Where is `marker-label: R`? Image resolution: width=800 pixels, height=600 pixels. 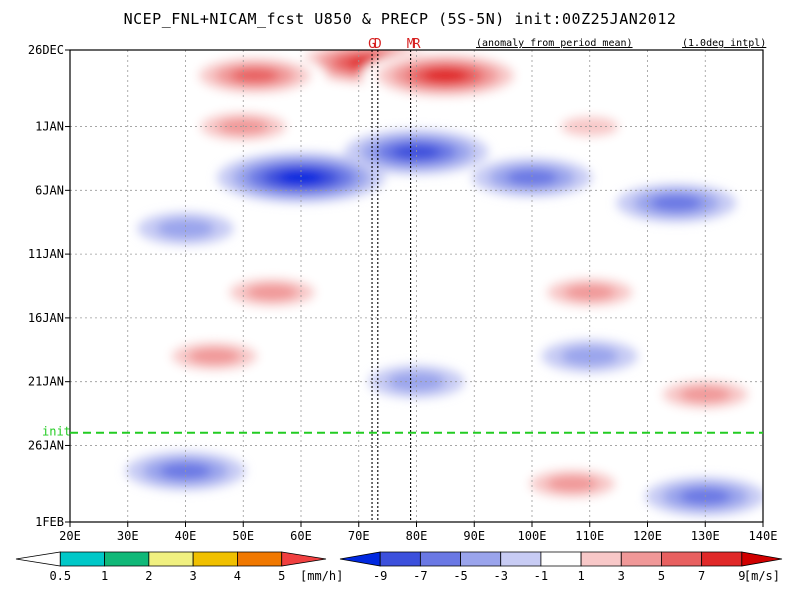 marker-label: R is located at coordinates (417, 44).